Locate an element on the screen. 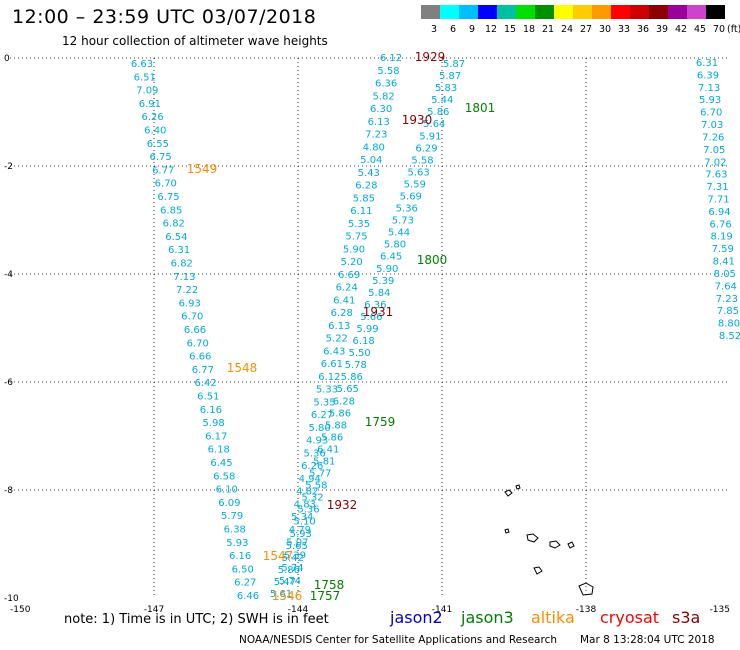  swh-value: 7.23 is located at coordinates (376, 135).